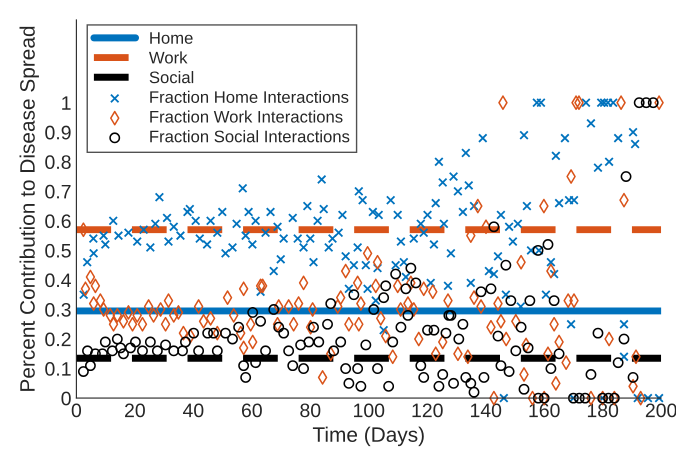 This screenshot has width=676, height=464. What do you see at coordinates (77, 410) in the screenshot?
I see `x-tick-label: 0` at bounding box center [77, 410].